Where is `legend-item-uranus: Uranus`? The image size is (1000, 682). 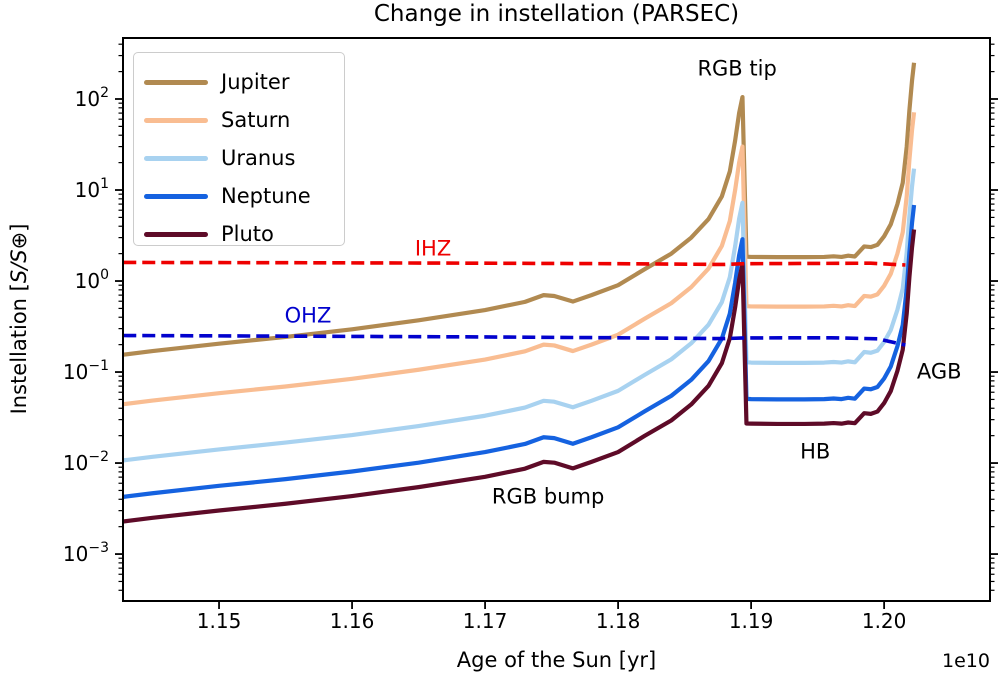 legend-item-uranus: Uranus is located at coordinates (244, 158).